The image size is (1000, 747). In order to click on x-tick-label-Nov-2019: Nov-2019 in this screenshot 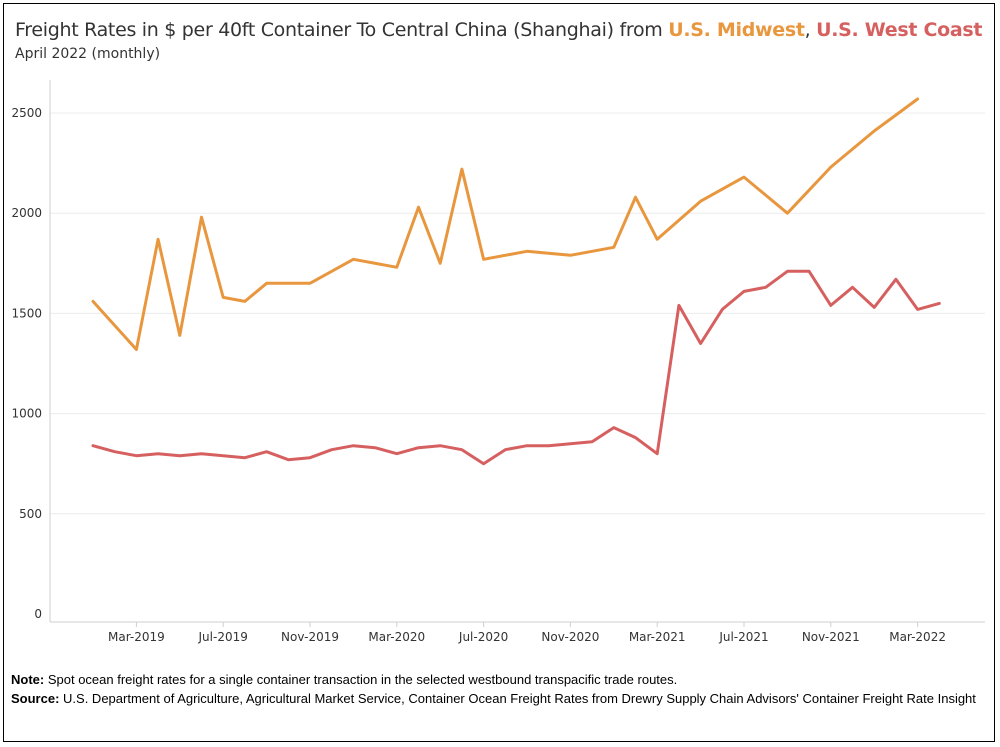, I will do `click(310, 637)`.